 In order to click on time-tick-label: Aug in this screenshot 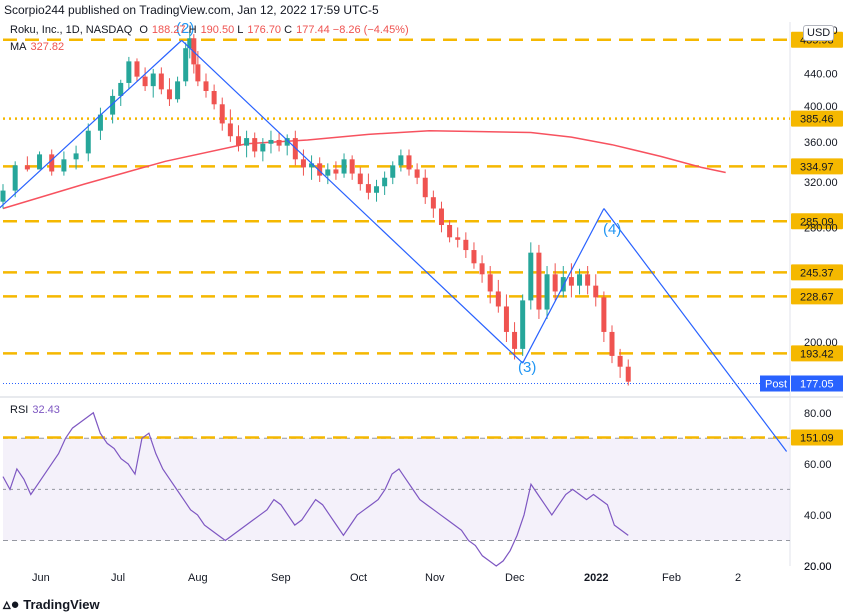, I will do `click(198, 578)`.